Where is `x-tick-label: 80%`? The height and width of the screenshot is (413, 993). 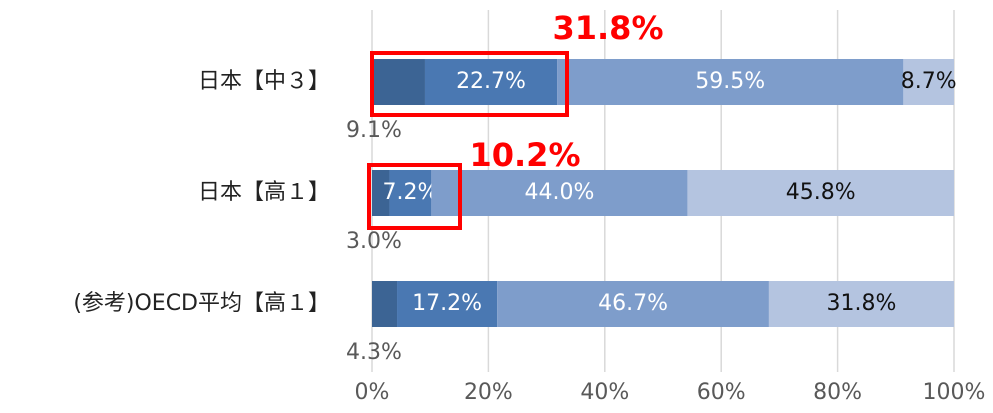
x-tick-label: 80% is located at coordinates (837, 392).